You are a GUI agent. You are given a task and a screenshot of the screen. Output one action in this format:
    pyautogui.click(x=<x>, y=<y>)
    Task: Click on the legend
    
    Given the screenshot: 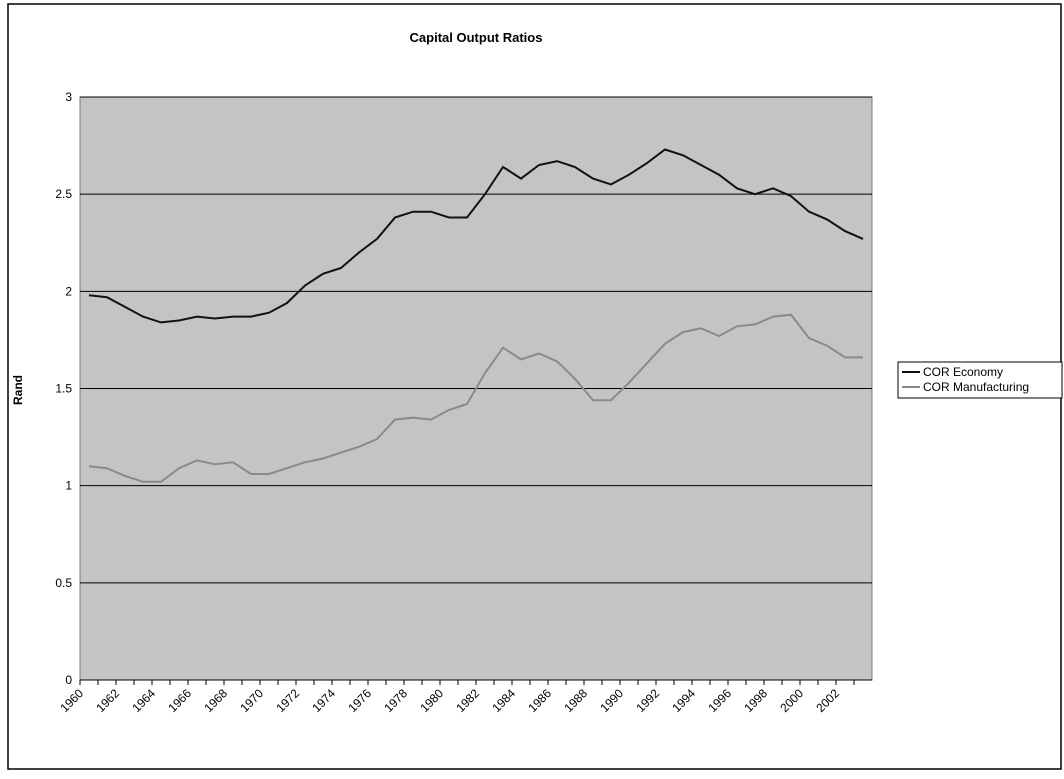 What is the action you would take?
    pyautogui.click(x=980, y=380)
    